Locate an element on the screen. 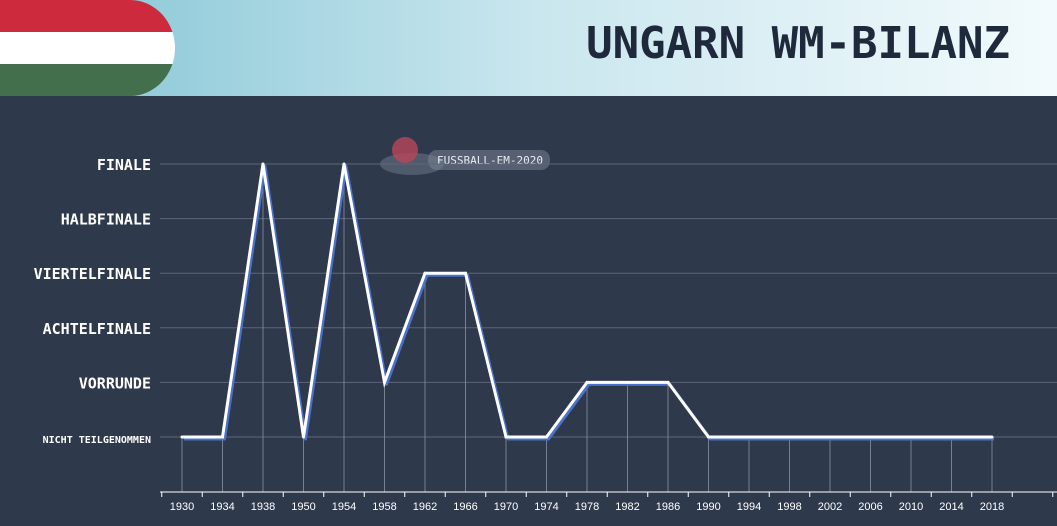 The height and width of the screenshot is (526, 1057). x-tick-label: 1982 is located at coordinates (627, 507).